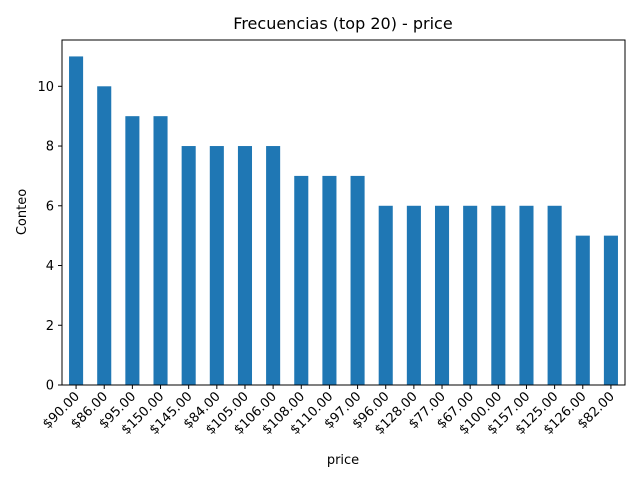 Image resolution: width=640 pixels, height=480 pixels. Describe the element at coordinates (45, 87) in the screenshot. I see `y-tick-label-5: 10` at that location.